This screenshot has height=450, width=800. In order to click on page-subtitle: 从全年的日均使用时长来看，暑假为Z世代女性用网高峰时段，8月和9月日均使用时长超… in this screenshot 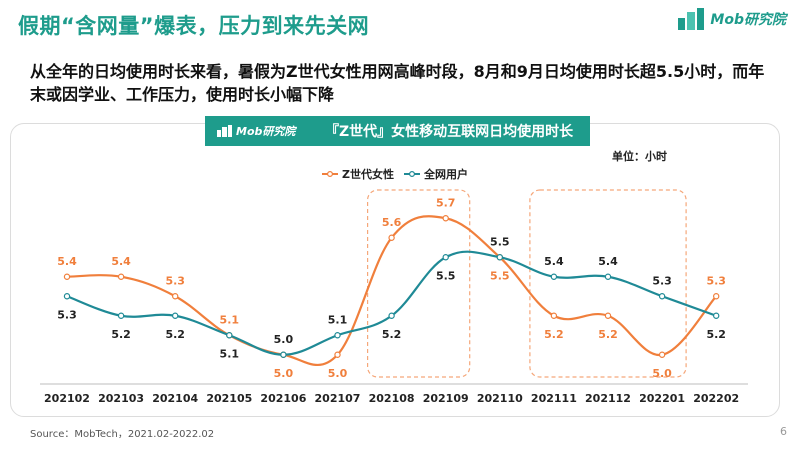, I will do `click(397, 83)`.